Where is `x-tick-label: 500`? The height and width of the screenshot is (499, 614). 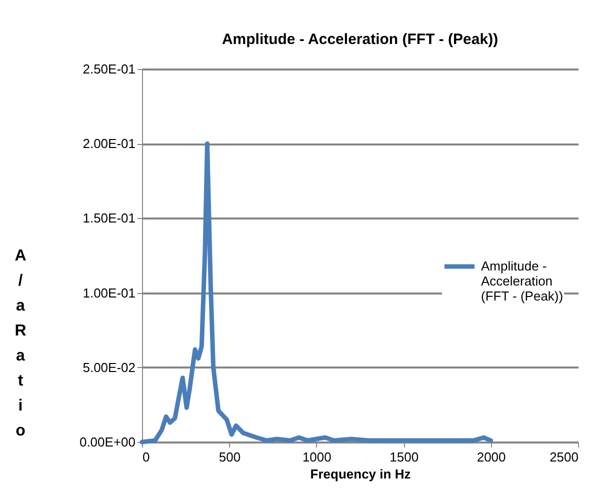
x-tick-label: 500 is located at coordinates (229, 457).